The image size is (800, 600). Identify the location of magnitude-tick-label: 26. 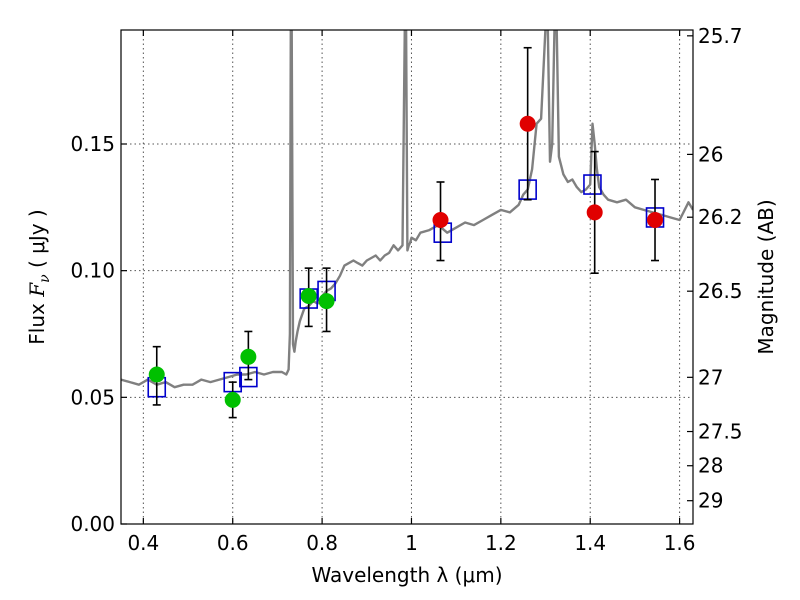
(710, 154).